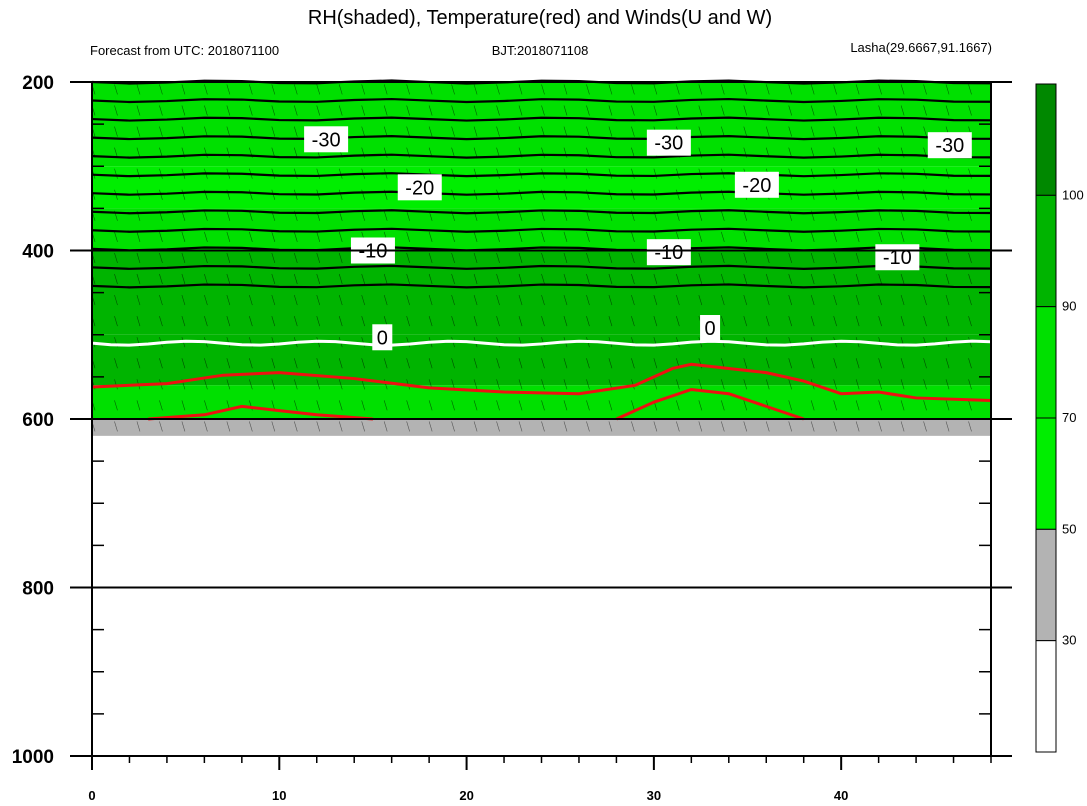 This screenshot has height=806, width=1087. Describe the element at coordinates (33, 757) in the screenshot. I see `y-tick-label: 1000` at that location.